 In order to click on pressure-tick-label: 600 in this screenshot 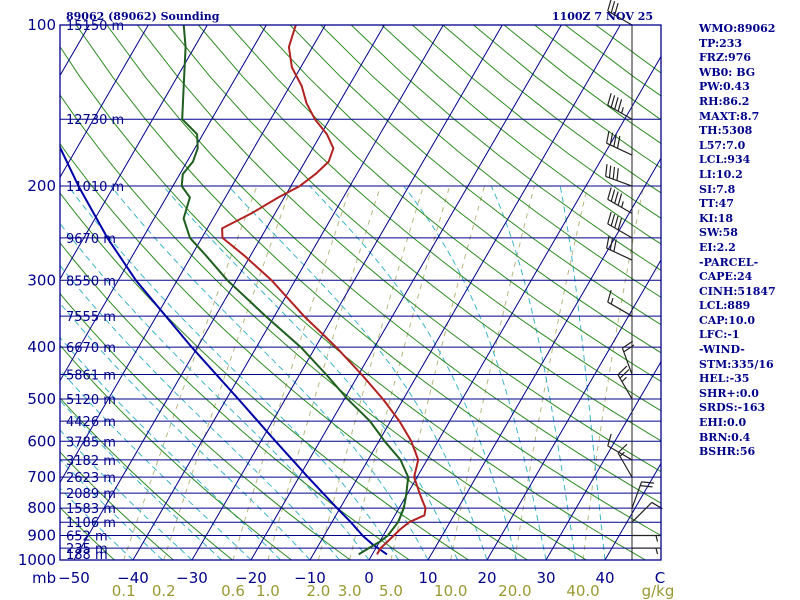, I will do `click(41, 441)`.